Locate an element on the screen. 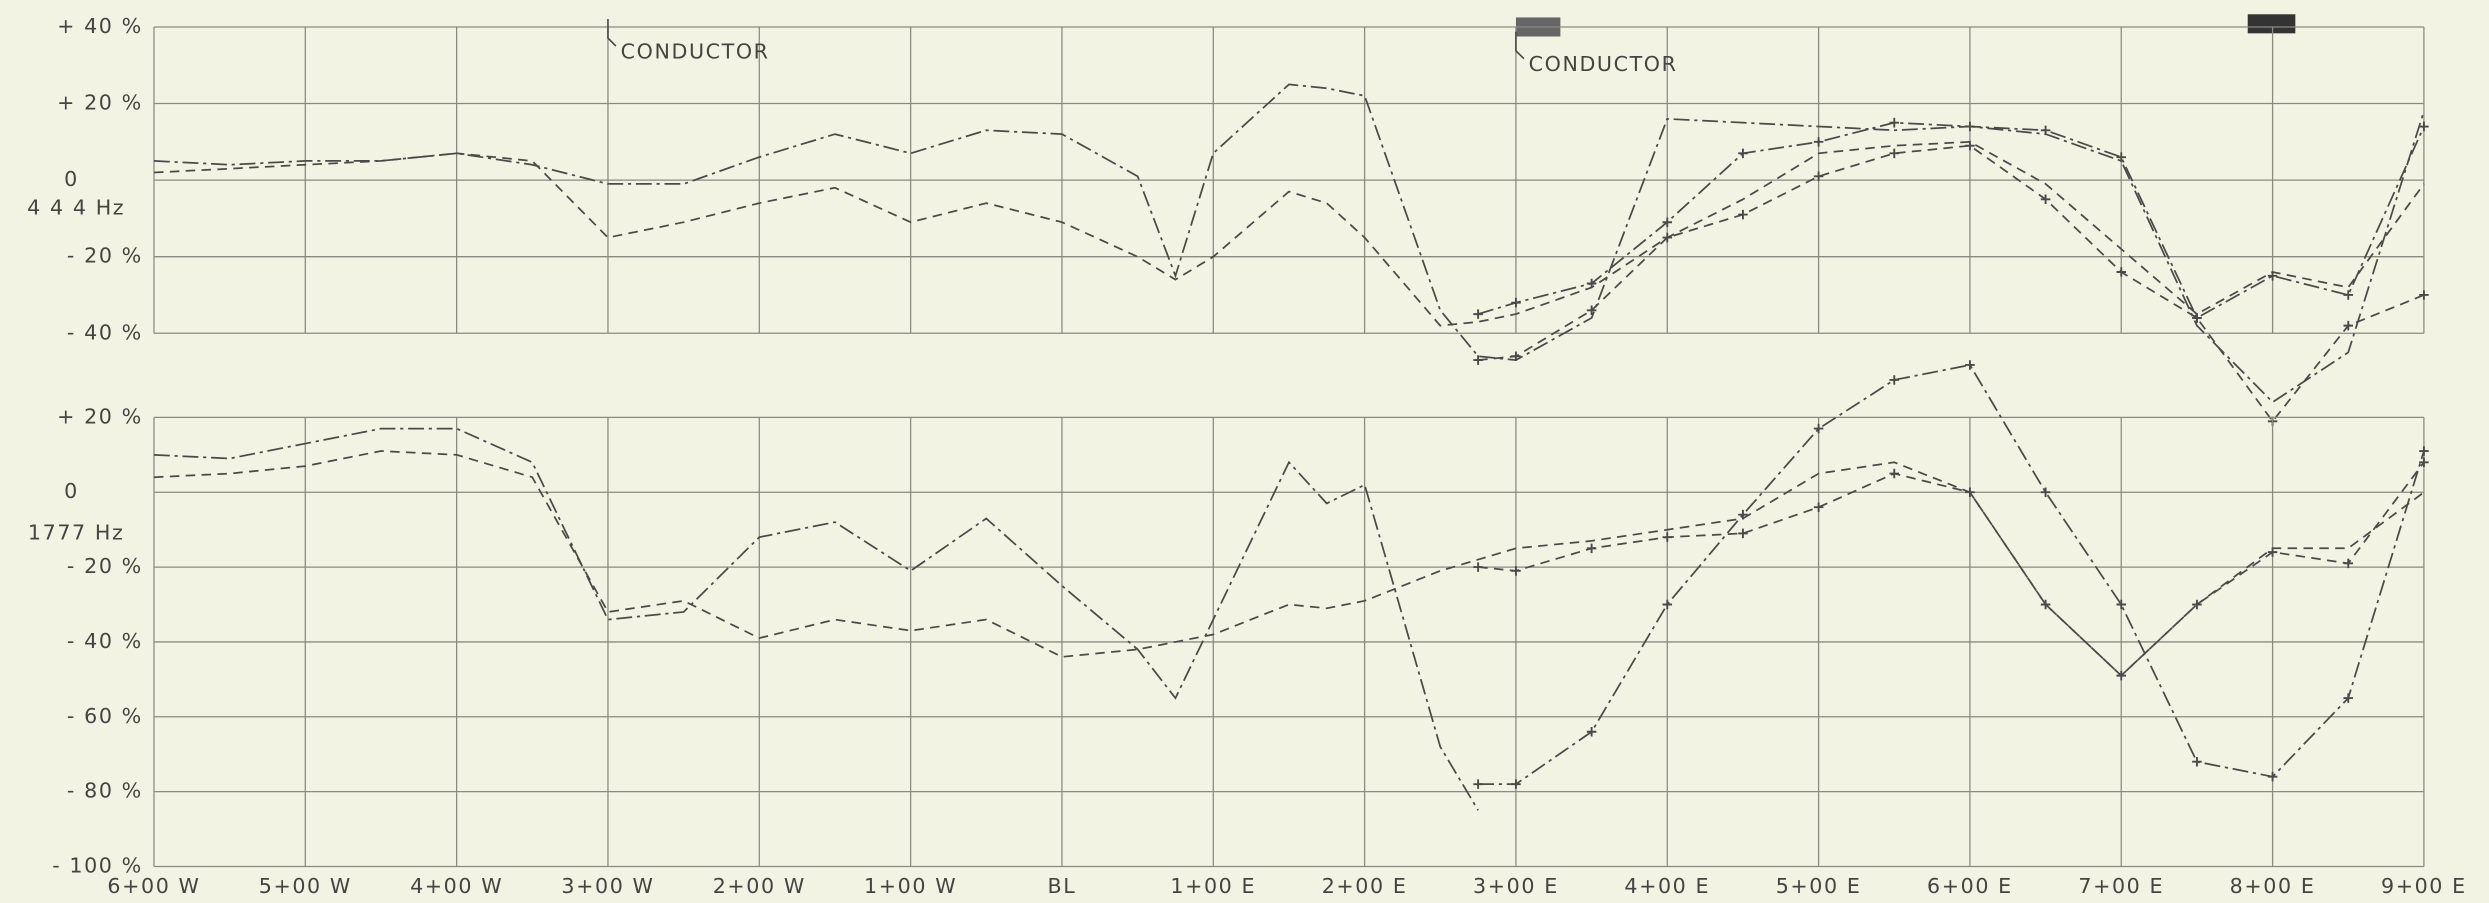 This screenshot has height=903, width=2489. x-tick-label: 1+00 E is located at coordinates (1213, 886).